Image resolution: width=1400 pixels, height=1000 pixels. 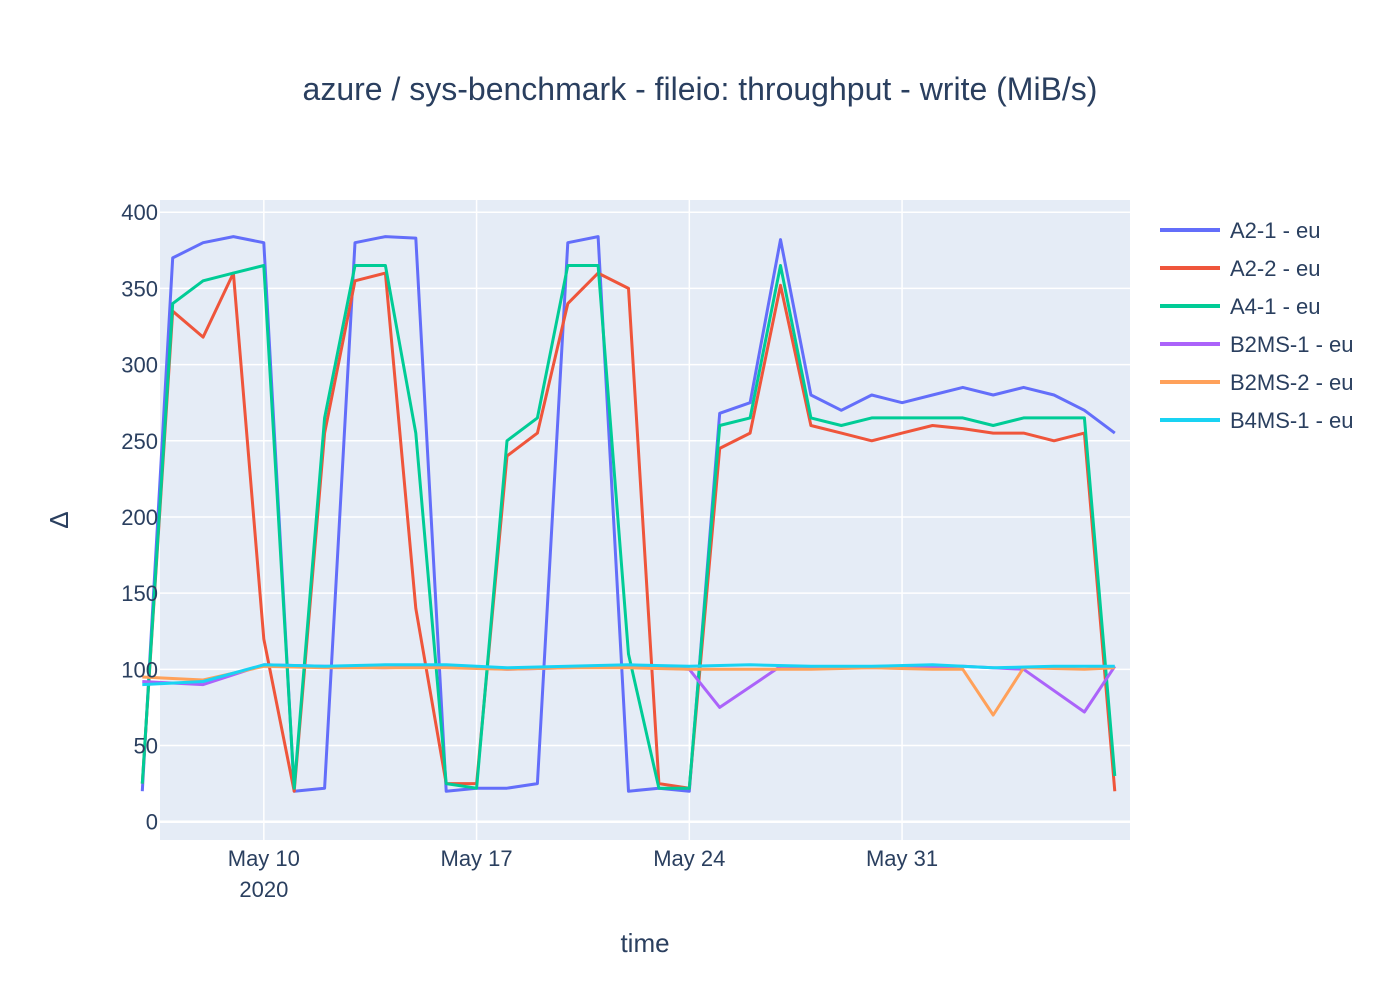 I want to click on y-axis-ticks: 0 50 100 150 200 250 300 350 400, so click(x=139, y=517).